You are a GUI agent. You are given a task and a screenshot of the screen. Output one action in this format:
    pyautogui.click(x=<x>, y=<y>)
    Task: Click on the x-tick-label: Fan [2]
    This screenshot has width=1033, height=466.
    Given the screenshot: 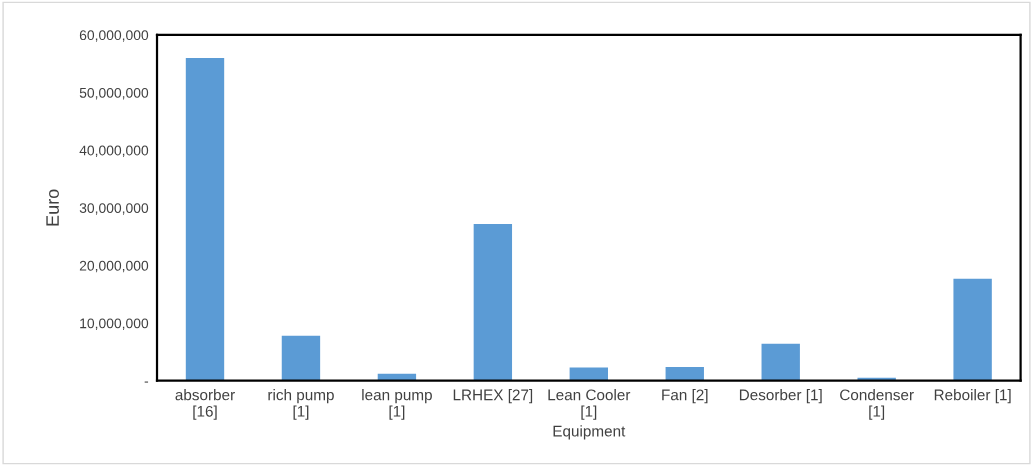 What is the action you would take?
    pyautogui.click(x=685, y=396)
    